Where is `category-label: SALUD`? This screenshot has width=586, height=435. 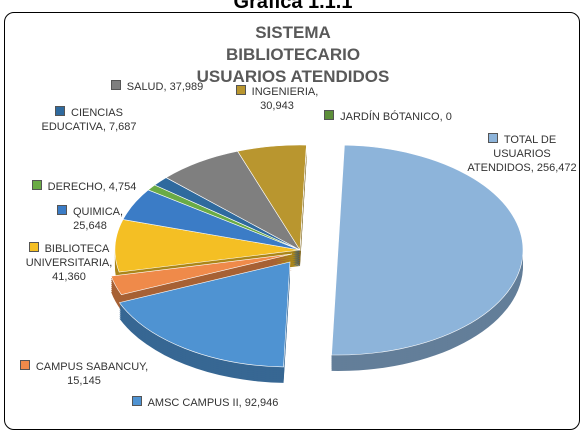
category-label: SALUD is located at coordinates (147, 87).